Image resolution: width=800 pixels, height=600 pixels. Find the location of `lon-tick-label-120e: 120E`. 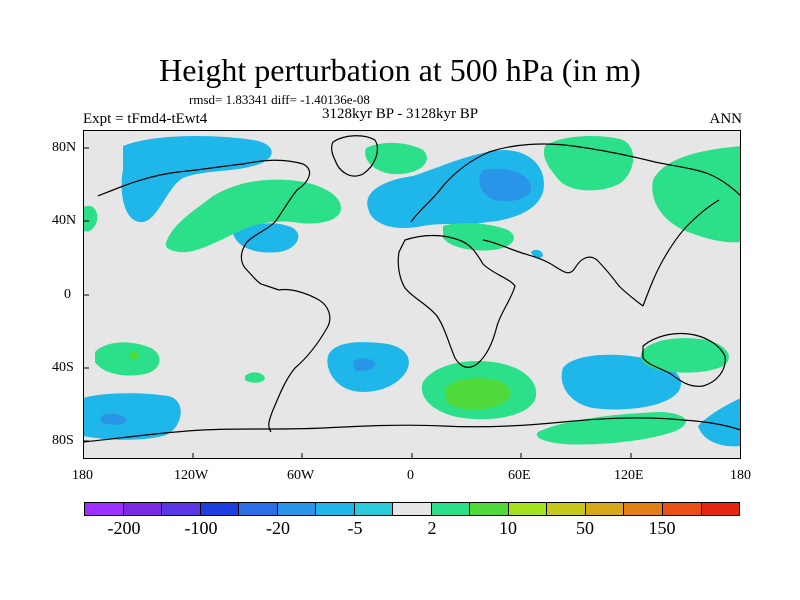

lon-tick-label-120e: 120E is located at coordinates (629, 475).